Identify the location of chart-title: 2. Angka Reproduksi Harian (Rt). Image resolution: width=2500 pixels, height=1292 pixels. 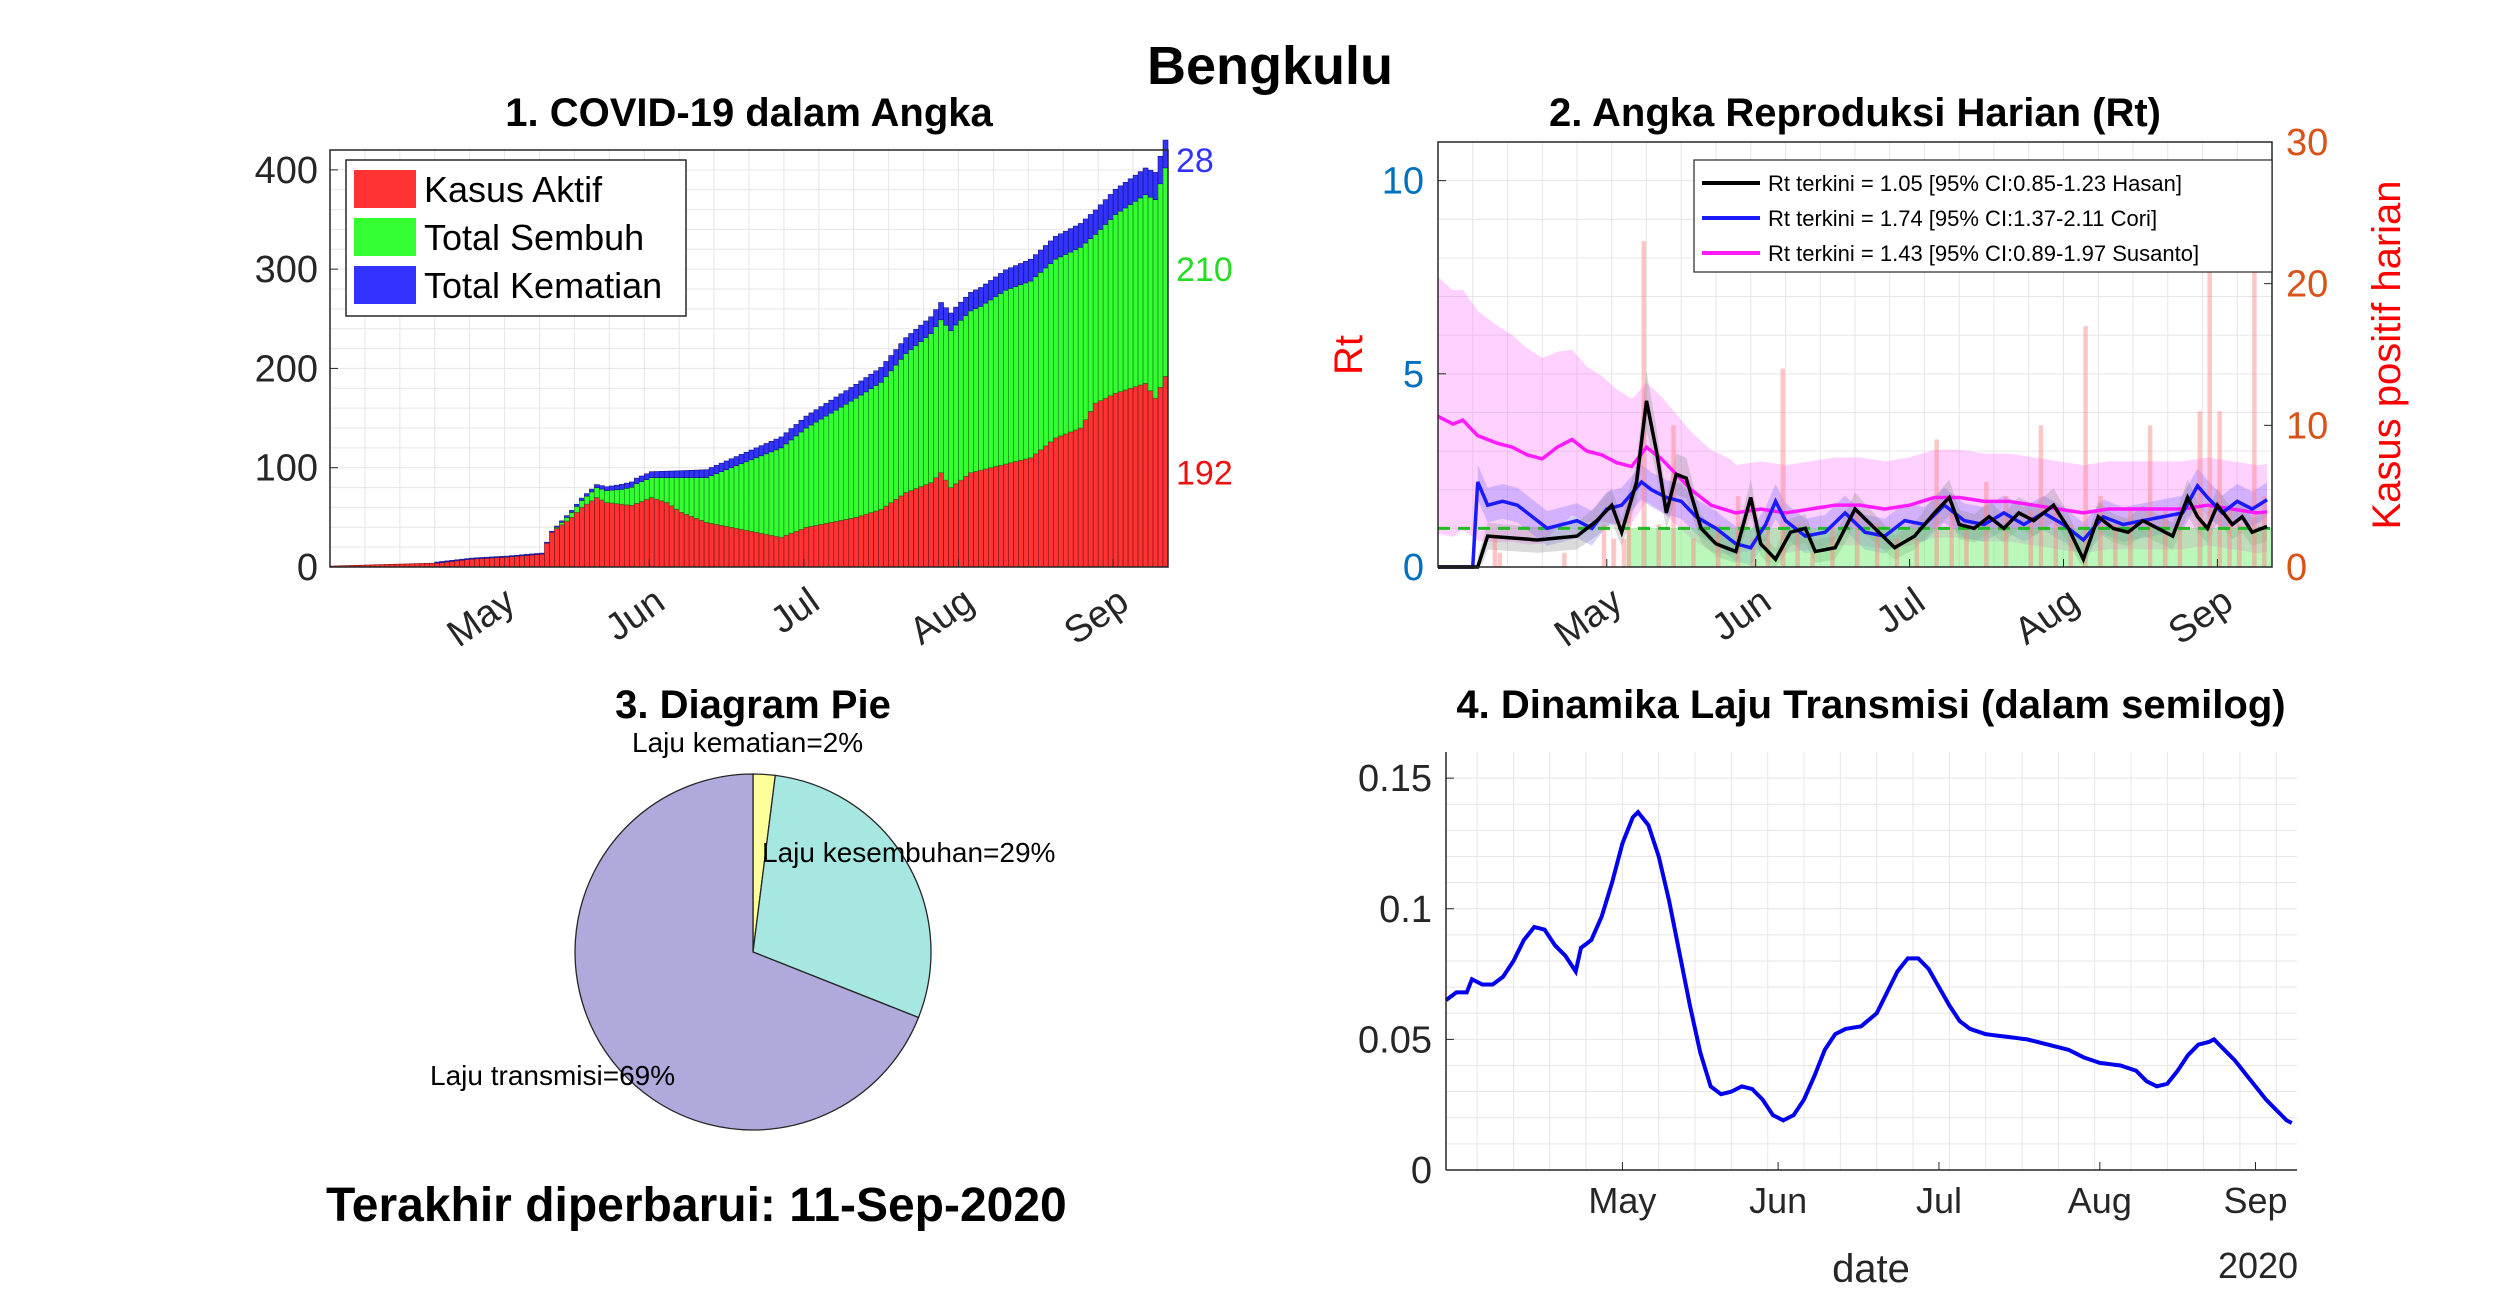
(1855, 113).